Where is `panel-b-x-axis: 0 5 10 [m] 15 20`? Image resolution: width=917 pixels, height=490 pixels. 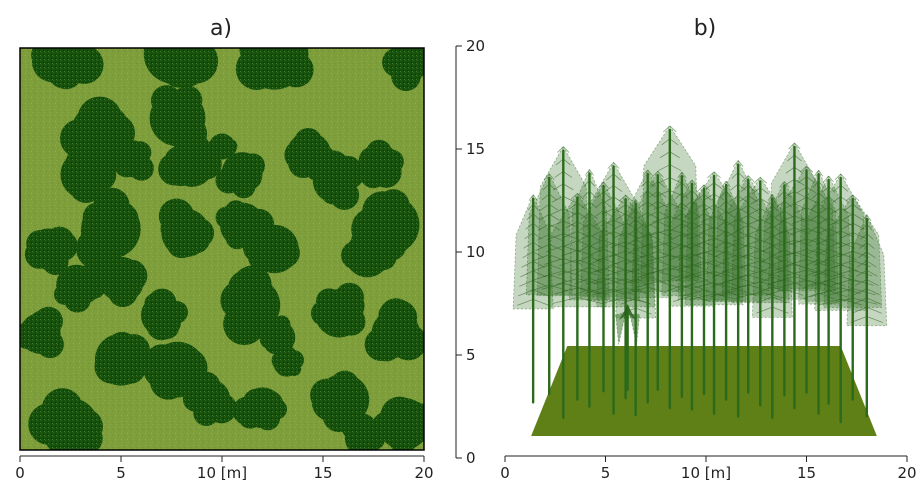
panel-b-x-axis: 0 5 10 [m] 15 20 is located at coordinates (708, 468).